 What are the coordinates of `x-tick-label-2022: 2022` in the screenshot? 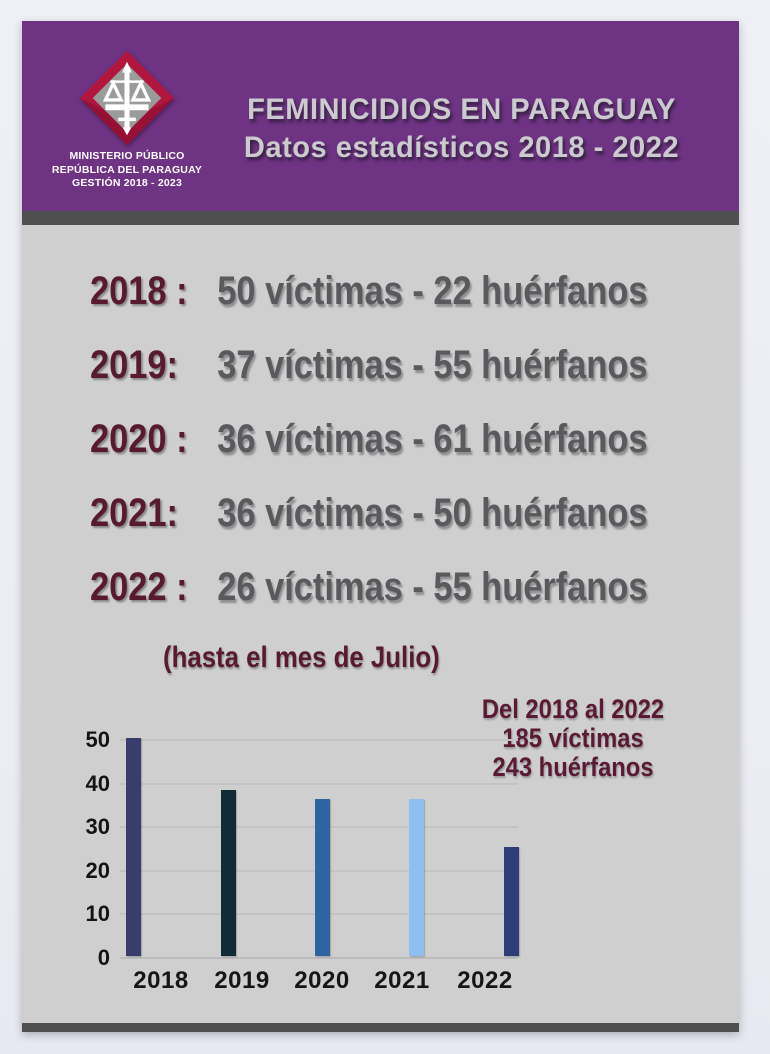 It's located at (485, 980).